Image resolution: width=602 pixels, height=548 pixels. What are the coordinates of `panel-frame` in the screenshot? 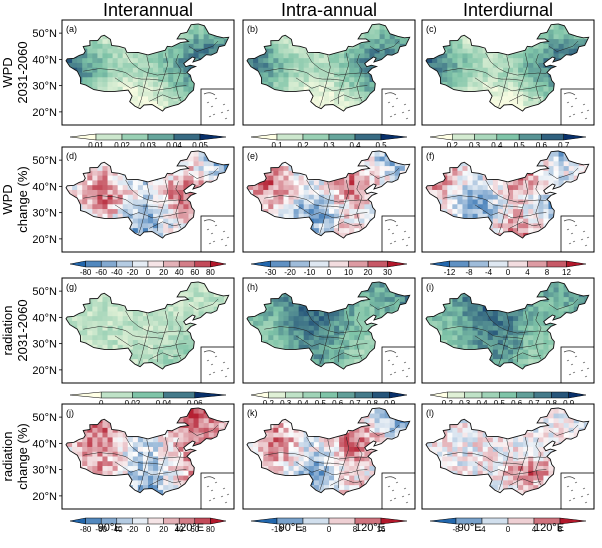 It's located at (329, 72).